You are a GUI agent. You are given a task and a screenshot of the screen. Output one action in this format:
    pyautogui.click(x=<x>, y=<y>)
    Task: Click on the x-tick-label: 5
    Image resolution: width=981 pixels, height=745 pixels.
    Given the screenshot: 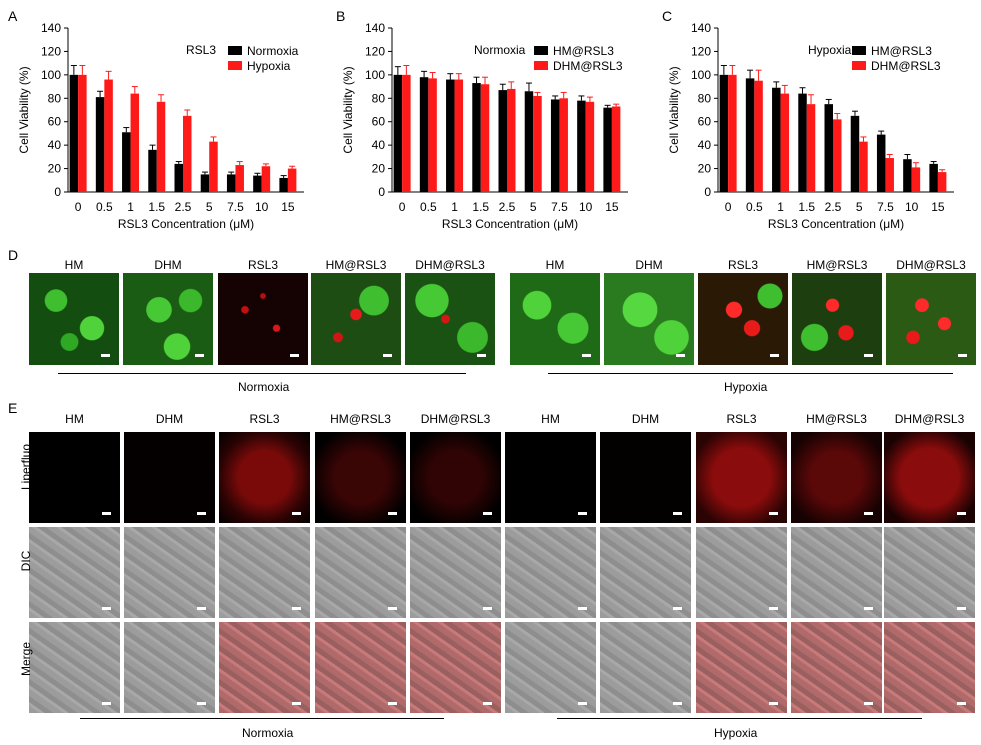 What is the action you would take?
    pyautogui.click(x=859, y=207)
    